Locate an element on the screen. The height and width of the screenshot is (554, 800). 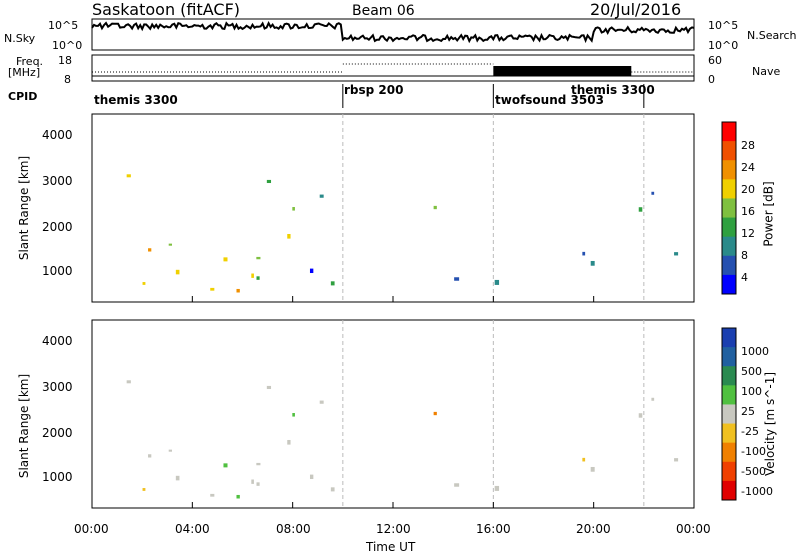
cpid-label: CPID is located at coordinates (23, 96).